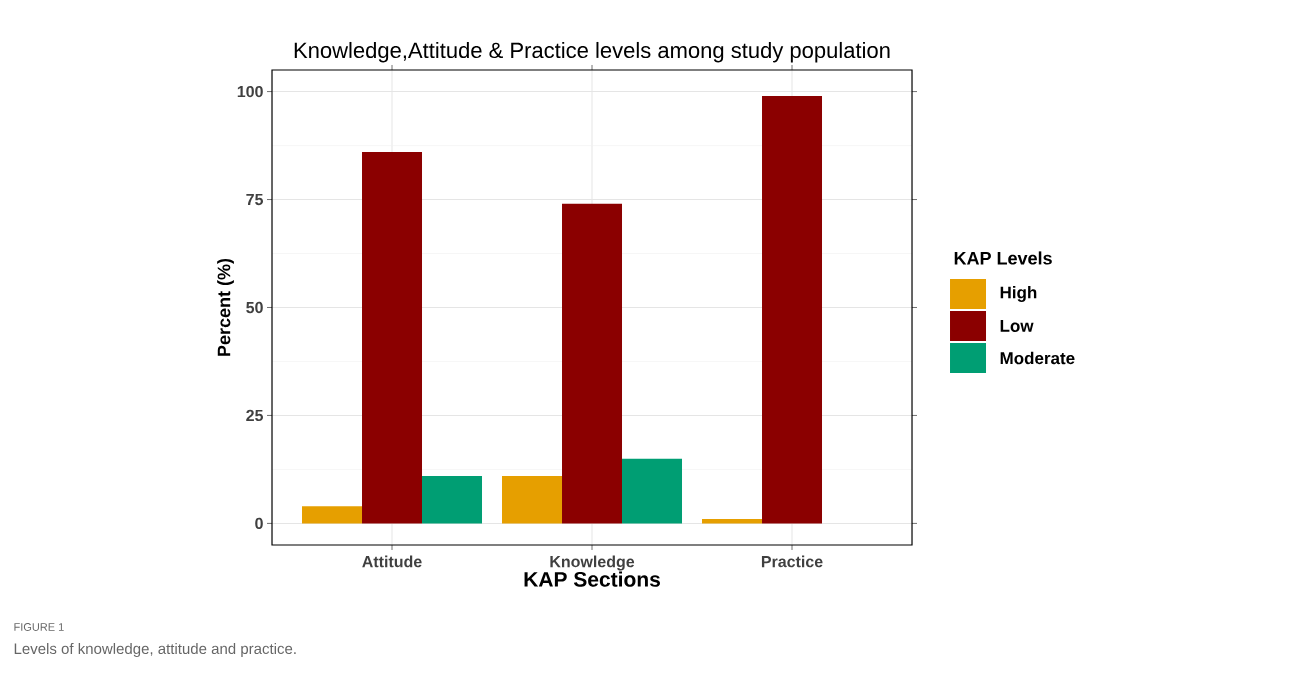 Image resolution: width=1289 pixels, height=686 pixels. Describe the element at coordinates (254, 307) in the screenshot. I see `y-tick-label: 50` at that location.